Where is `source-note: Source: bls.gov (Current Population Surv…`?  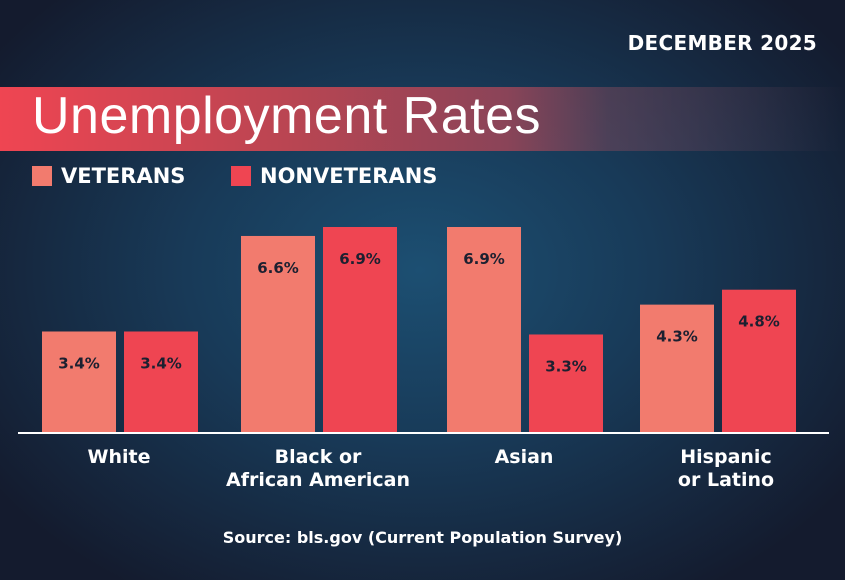 source-note: Source: bls.gov (Current Population Surv… is located at coordinates (422, 537).